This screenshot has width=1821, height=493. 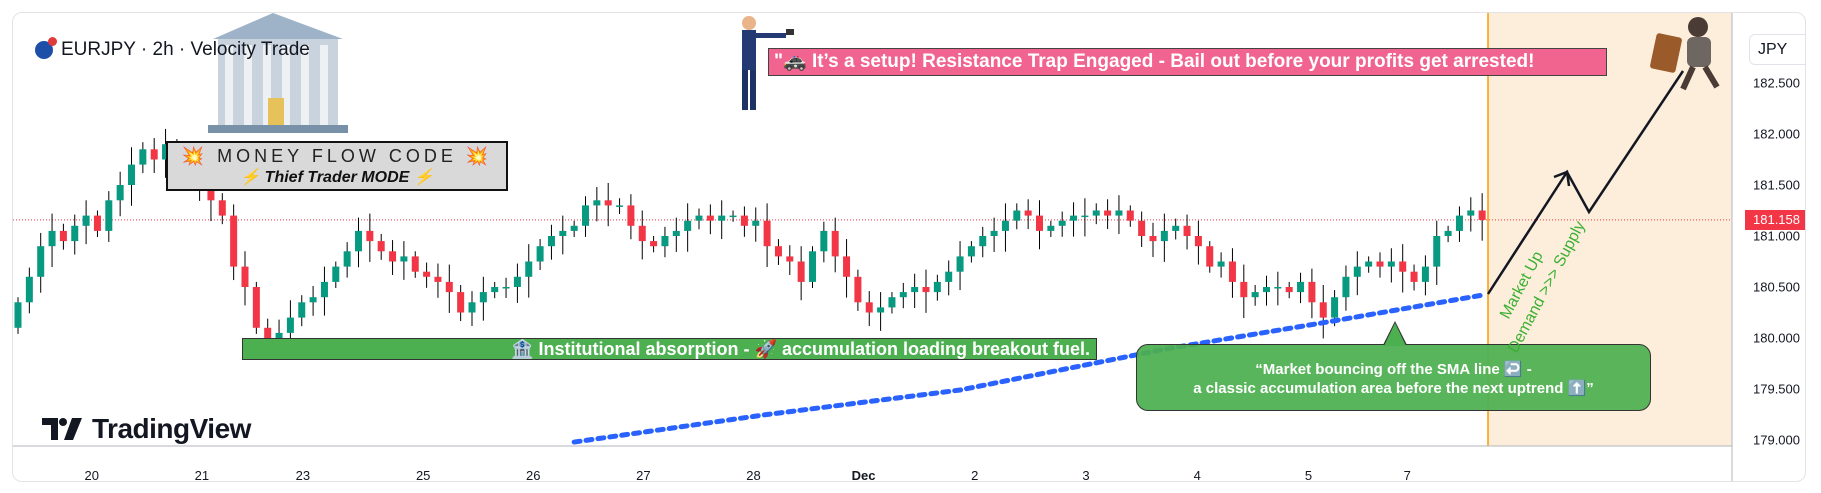 What do you see at coordinates (768, 63) in the screenshot?
I see `police-illustration` at bounding box center [768, 63].